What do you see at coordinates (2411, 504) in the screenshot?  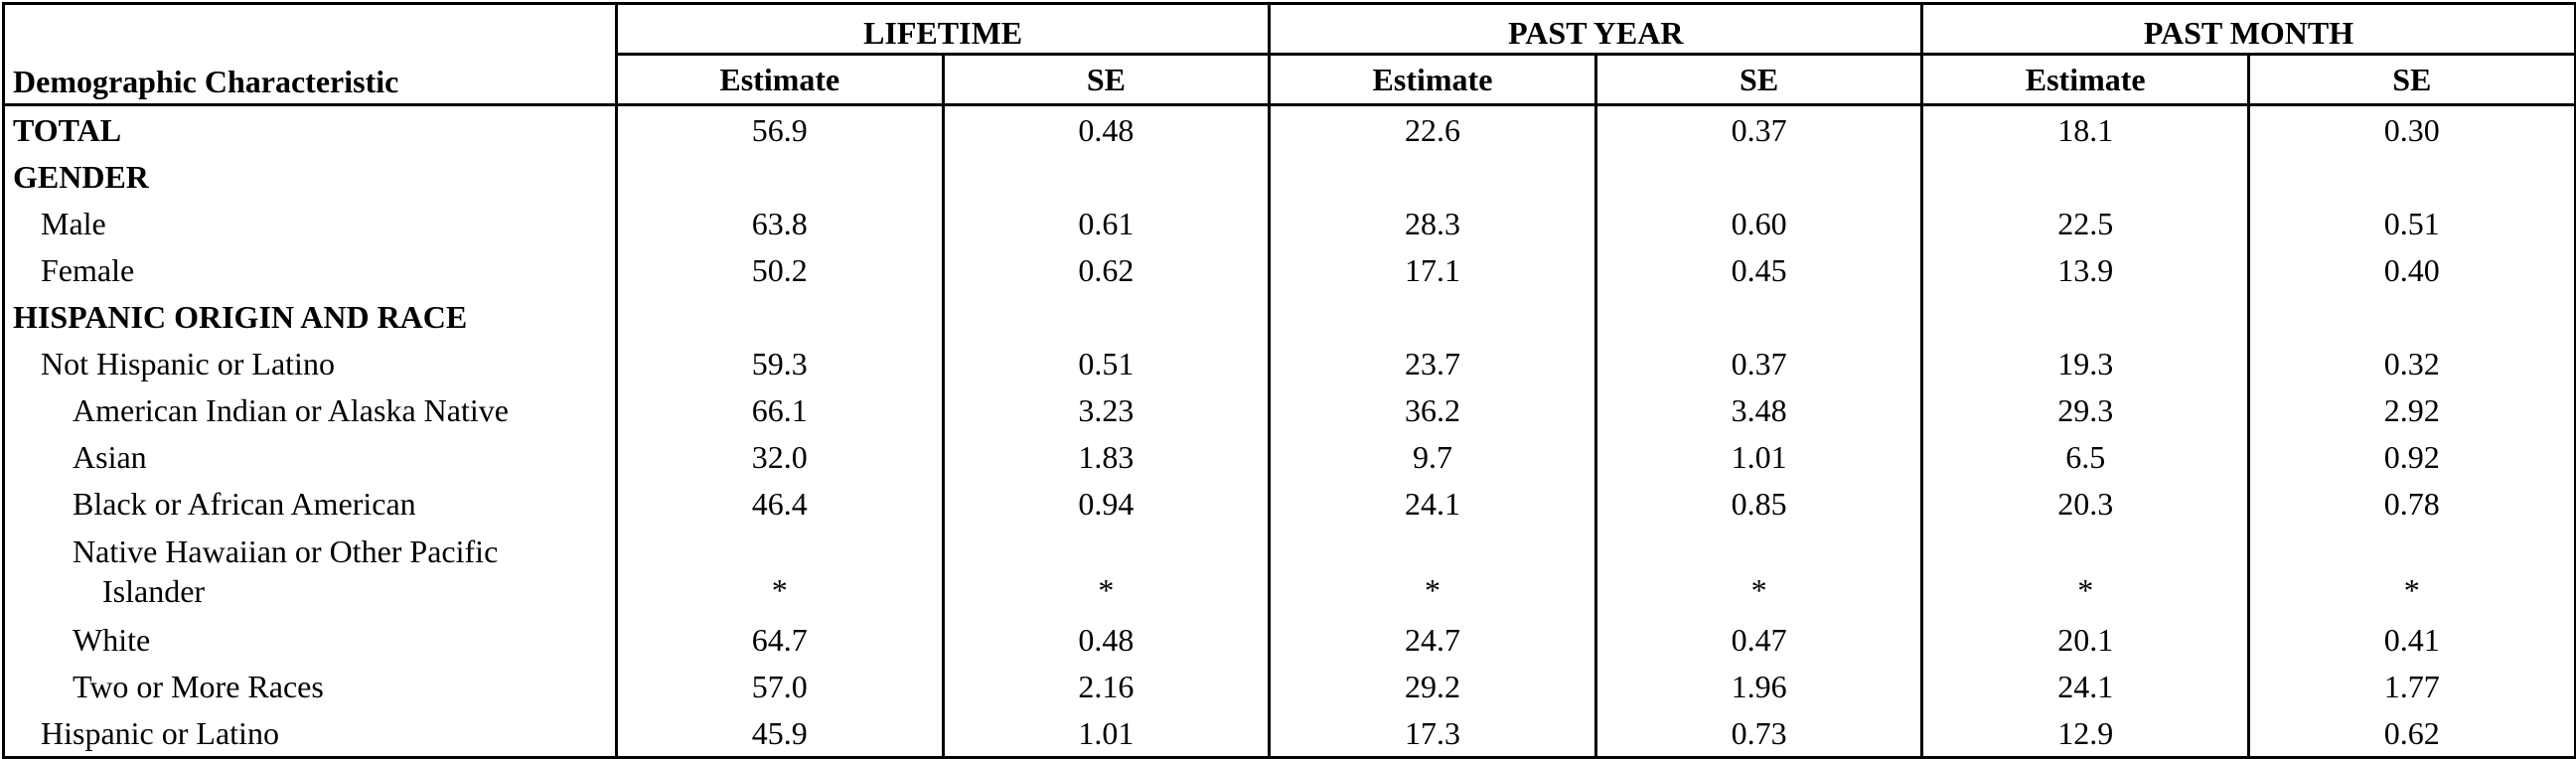 I see `cell-value: 0.78` at bounding box center [2411, 504].